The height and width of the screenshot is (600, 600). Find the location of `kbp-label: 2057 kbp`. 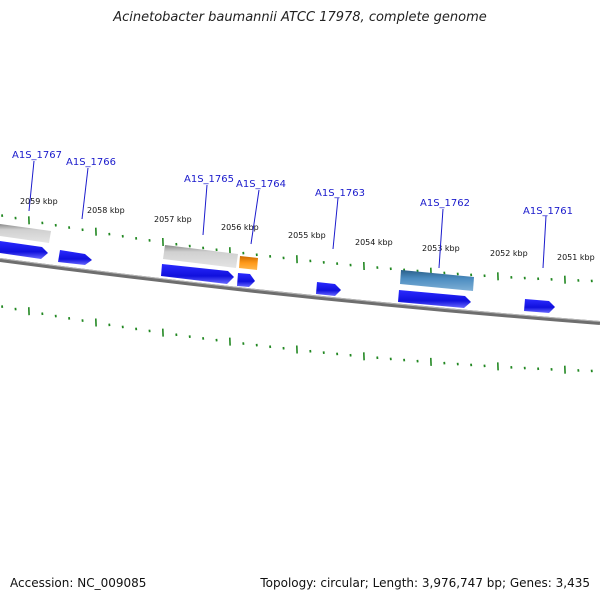

kbp-label: 2057 kbp is located at coordinates (173, 219).